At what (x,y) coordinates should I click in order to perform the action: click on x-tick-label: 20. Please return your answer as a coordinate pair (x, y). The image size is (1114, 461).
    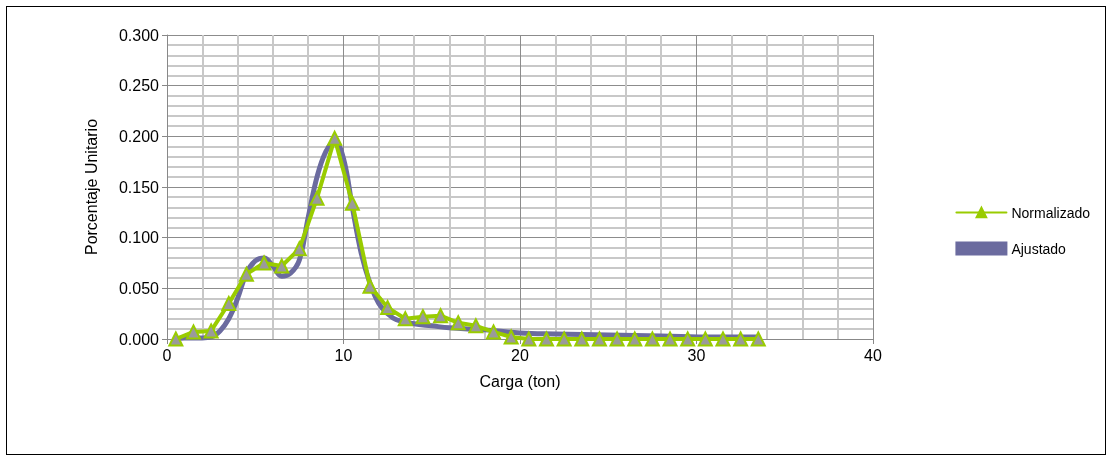
    Looking at the image, I should click on (520, 355).